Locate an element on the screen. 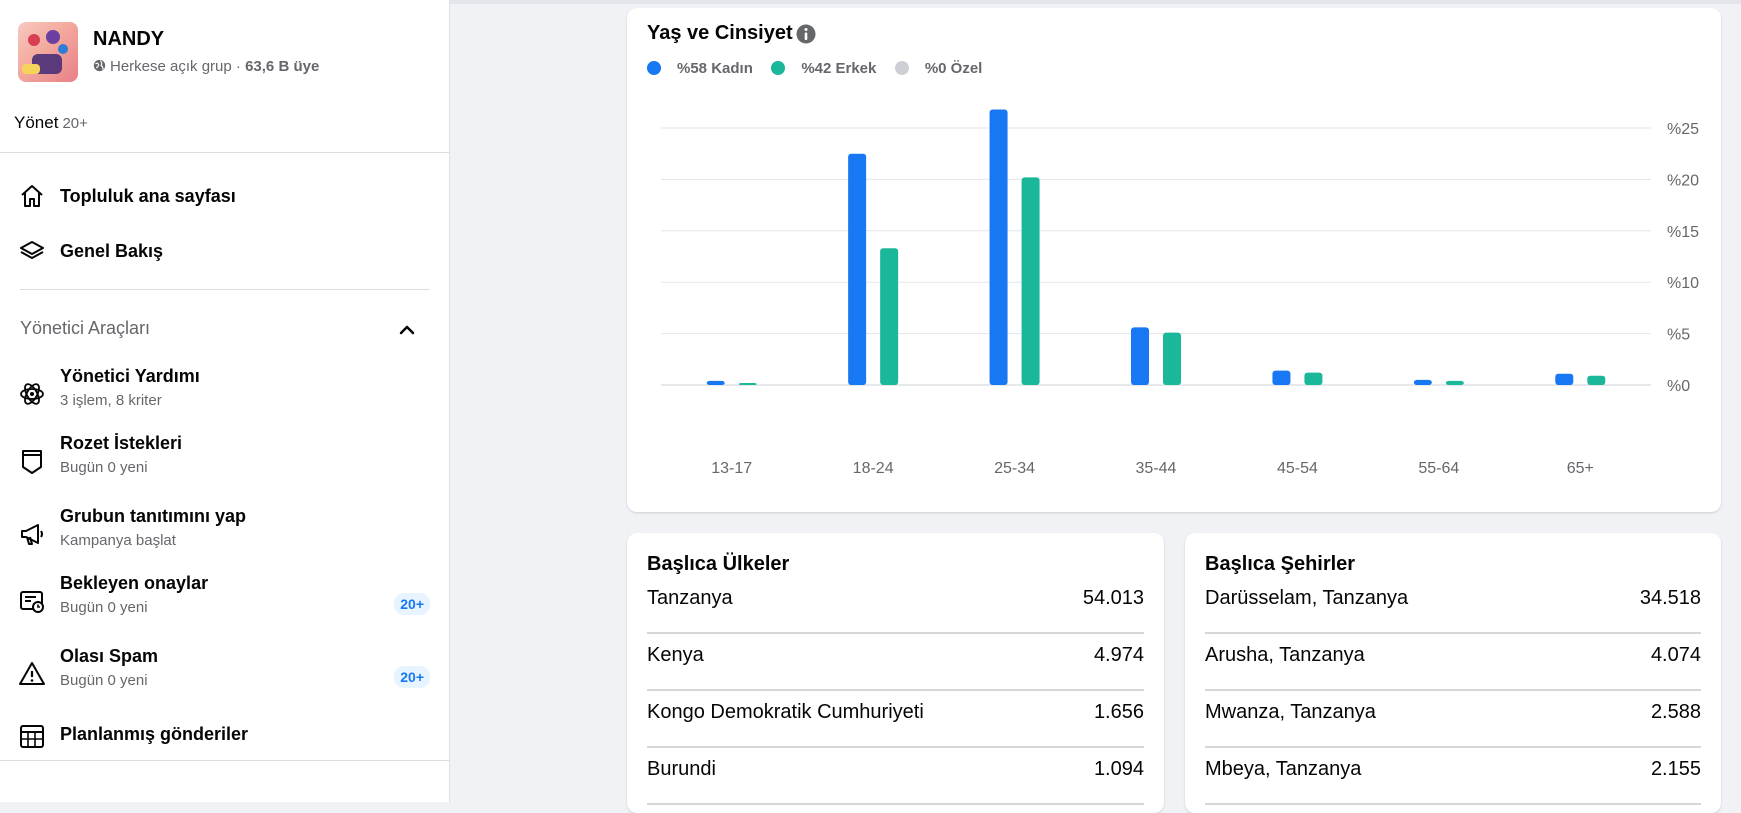  chevron-up-icon is located at coordinates (407, 330).